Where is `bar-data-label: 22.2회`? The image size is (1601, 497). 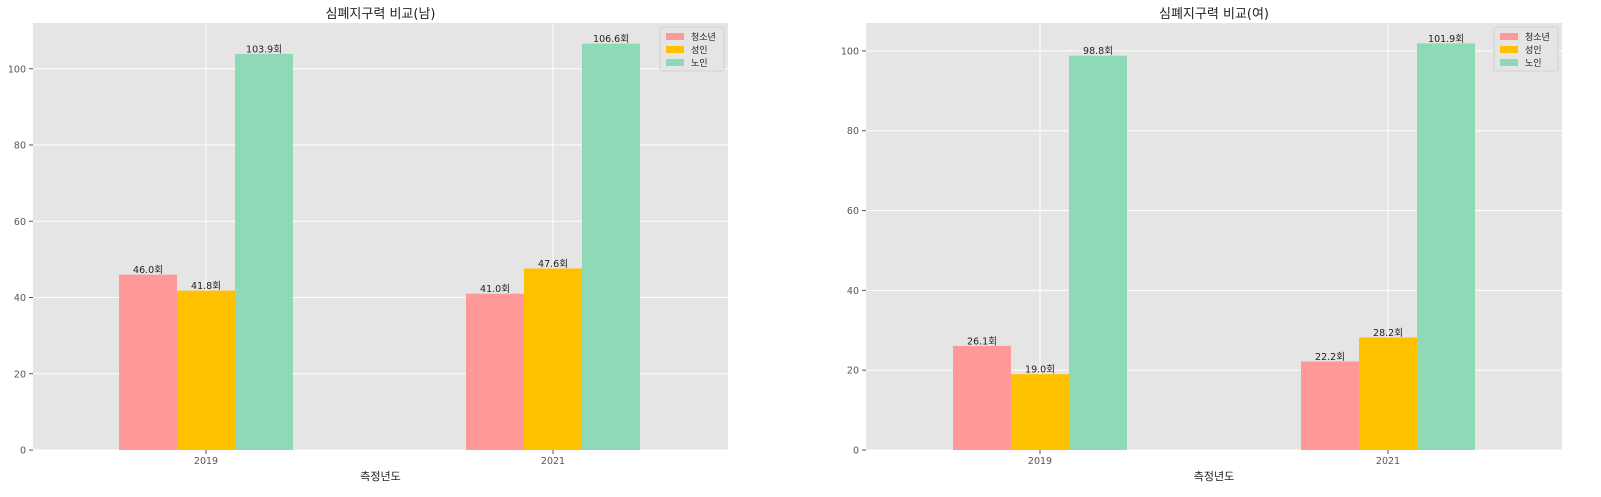
bar-data-label: 22.2회 is located at coordinates (1330, 357).